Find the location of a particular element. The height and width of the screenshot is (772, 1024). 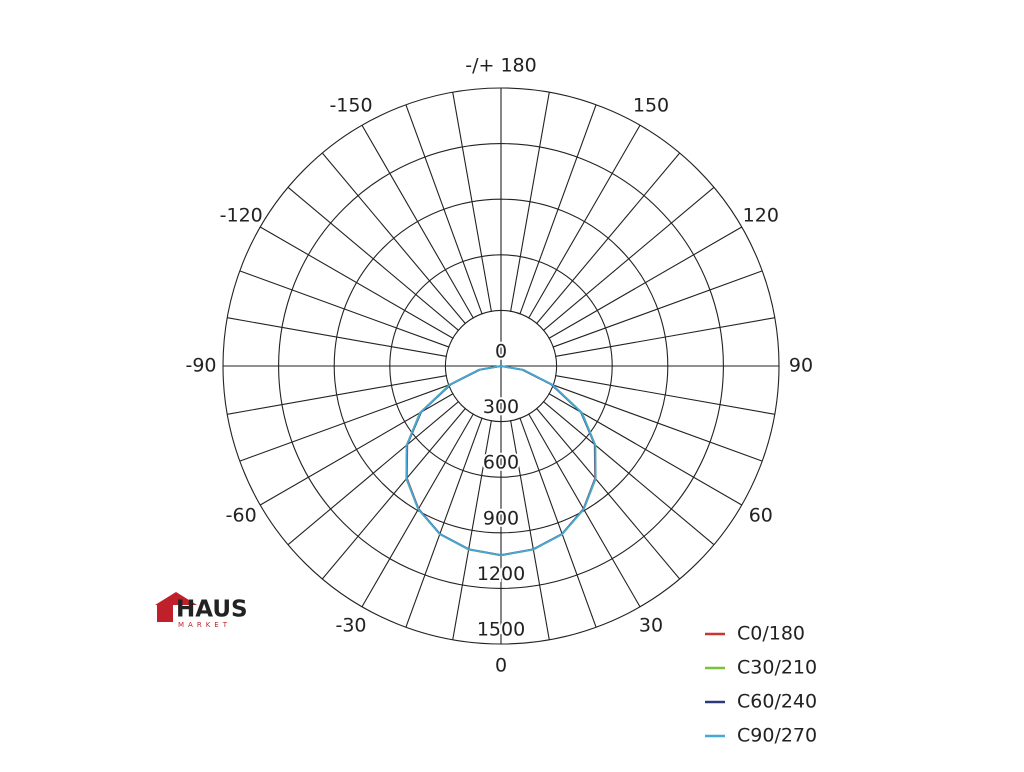

r-tick-label: 1200 is located at coordinates (501, 574).